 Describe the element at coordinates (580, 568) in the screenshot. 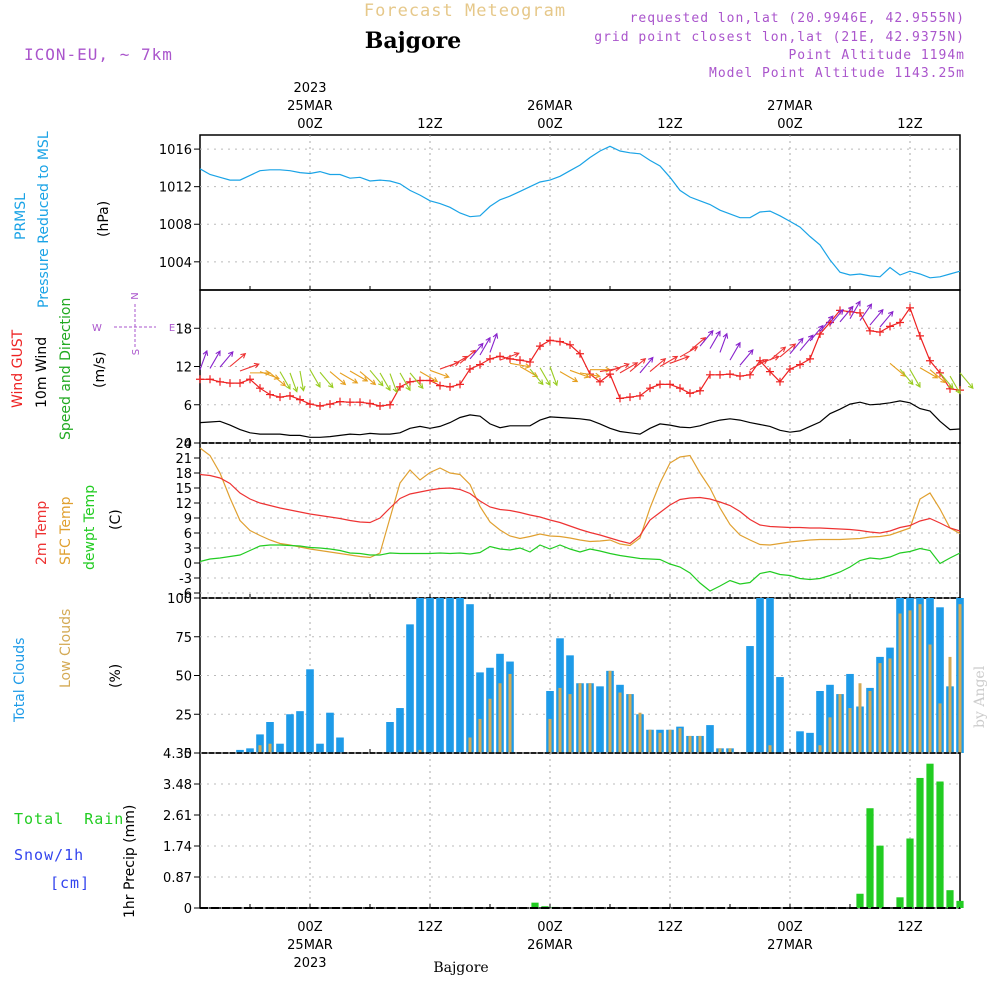

I see `dewpt-temp-line` at that location.